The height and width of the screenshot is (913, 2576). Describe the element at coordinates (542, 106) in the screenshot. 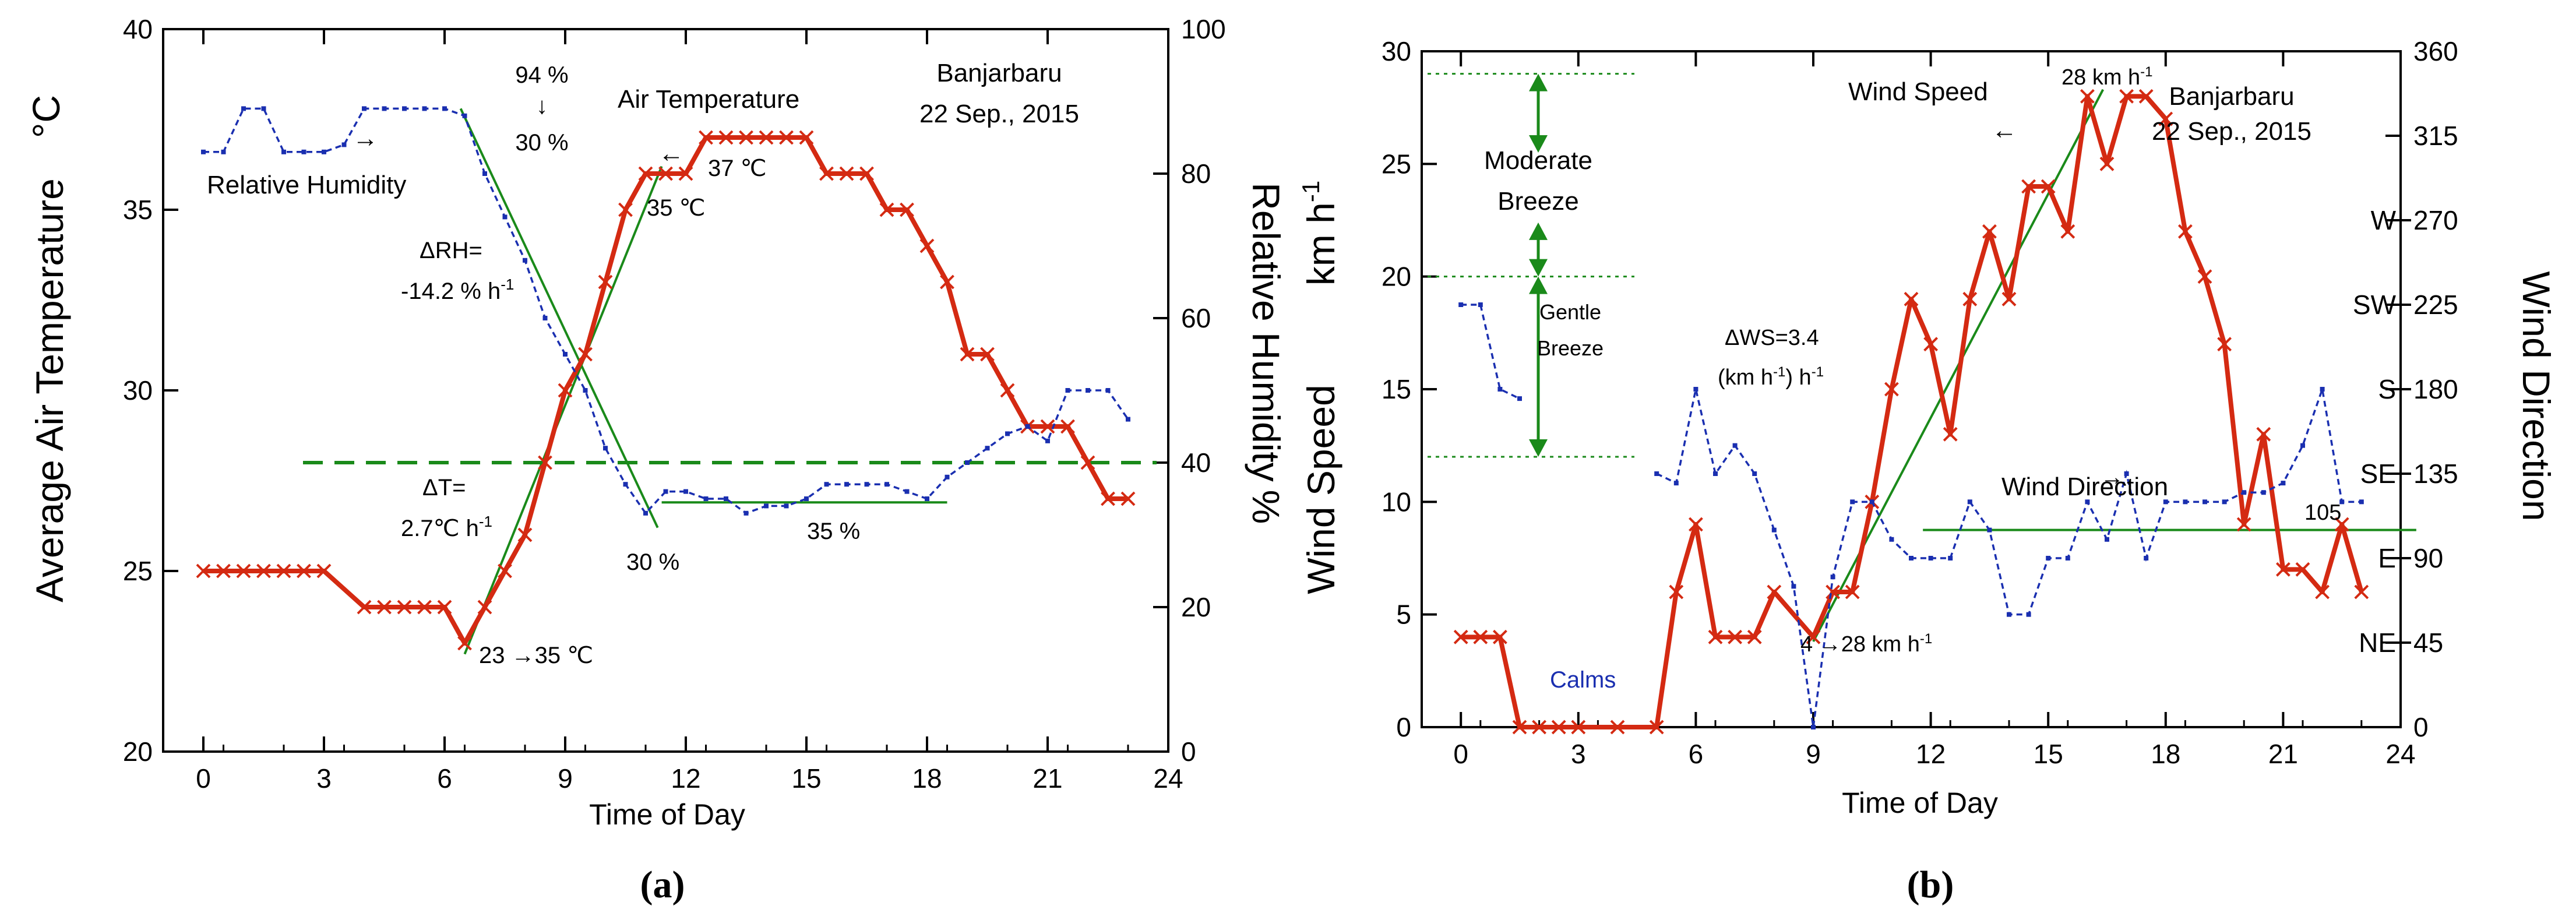

I see `annot-rh-down-arrow: ↓` at that location.